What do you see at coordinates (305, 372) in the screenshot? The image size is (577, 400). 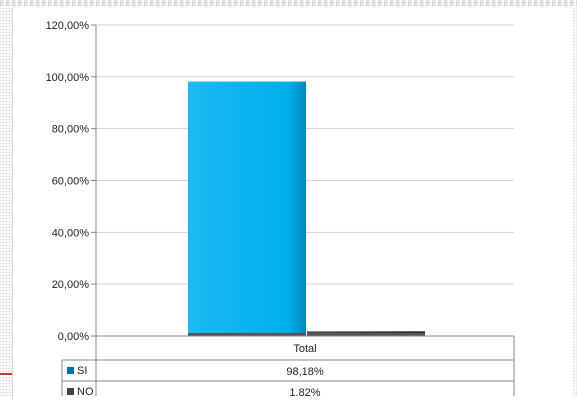 I see `data-label-si: 98,18%` at bounding box center [305, 372].